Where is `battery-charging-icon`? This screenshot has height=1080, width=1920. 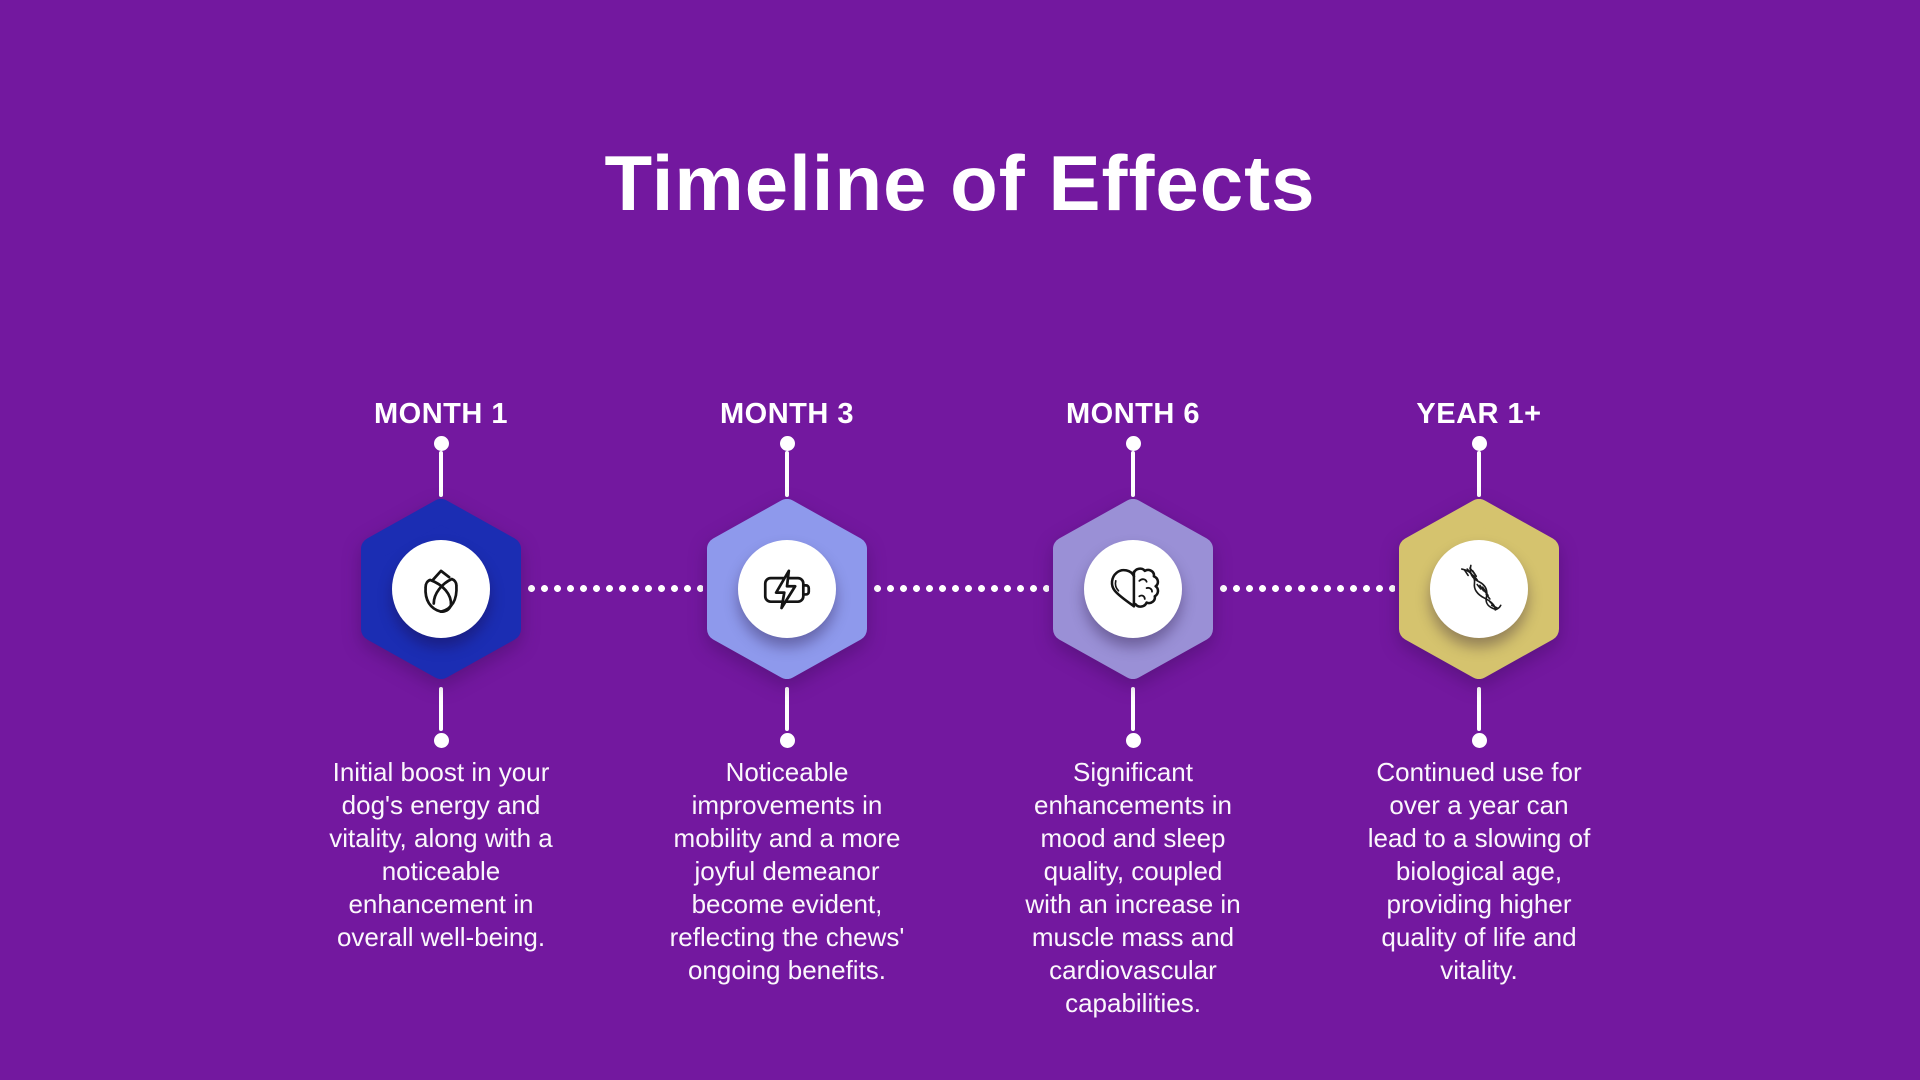 battery-charging-icon is located at coordinates (787, 589).